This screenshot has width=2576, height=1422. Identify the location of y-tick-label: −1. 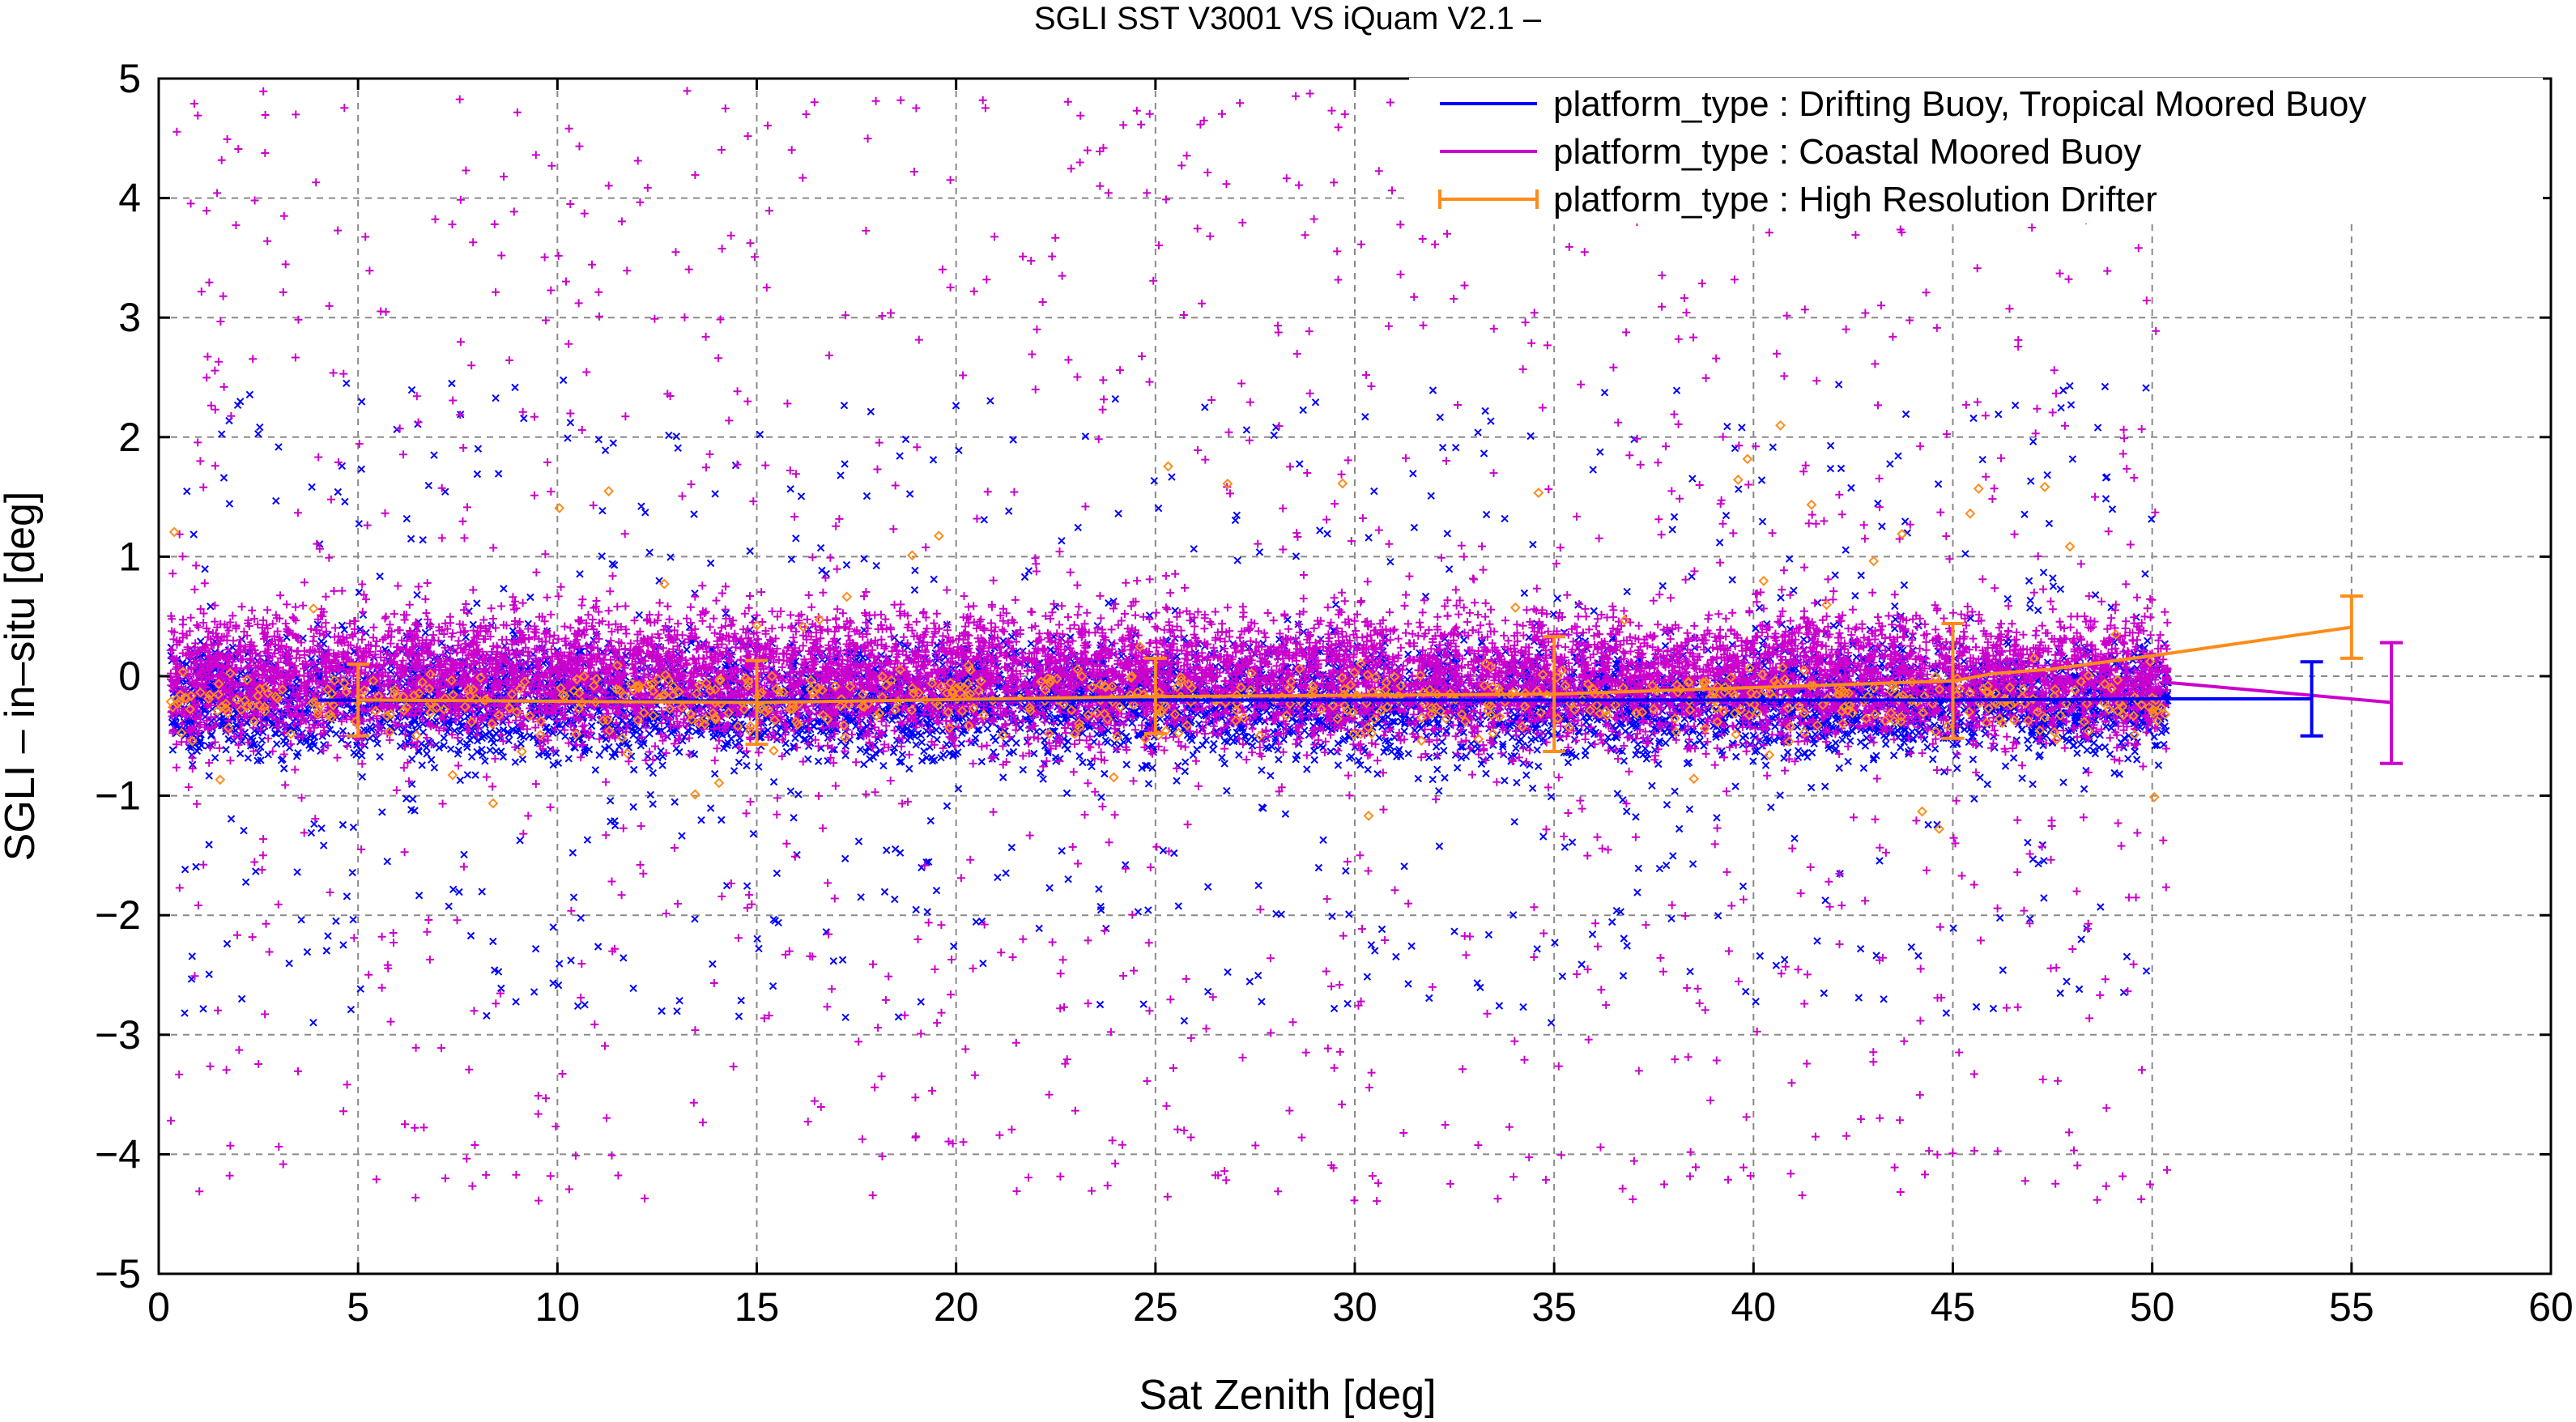
(118, 796).